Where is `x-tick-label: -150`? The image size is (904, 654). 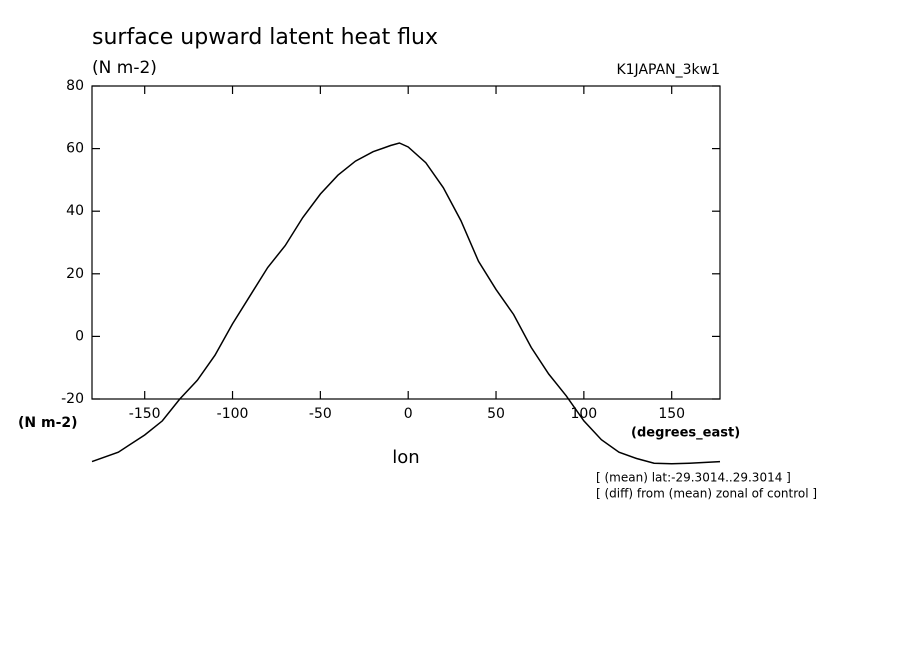 x-tick-label: -150 is located at coordinates (145, 414).